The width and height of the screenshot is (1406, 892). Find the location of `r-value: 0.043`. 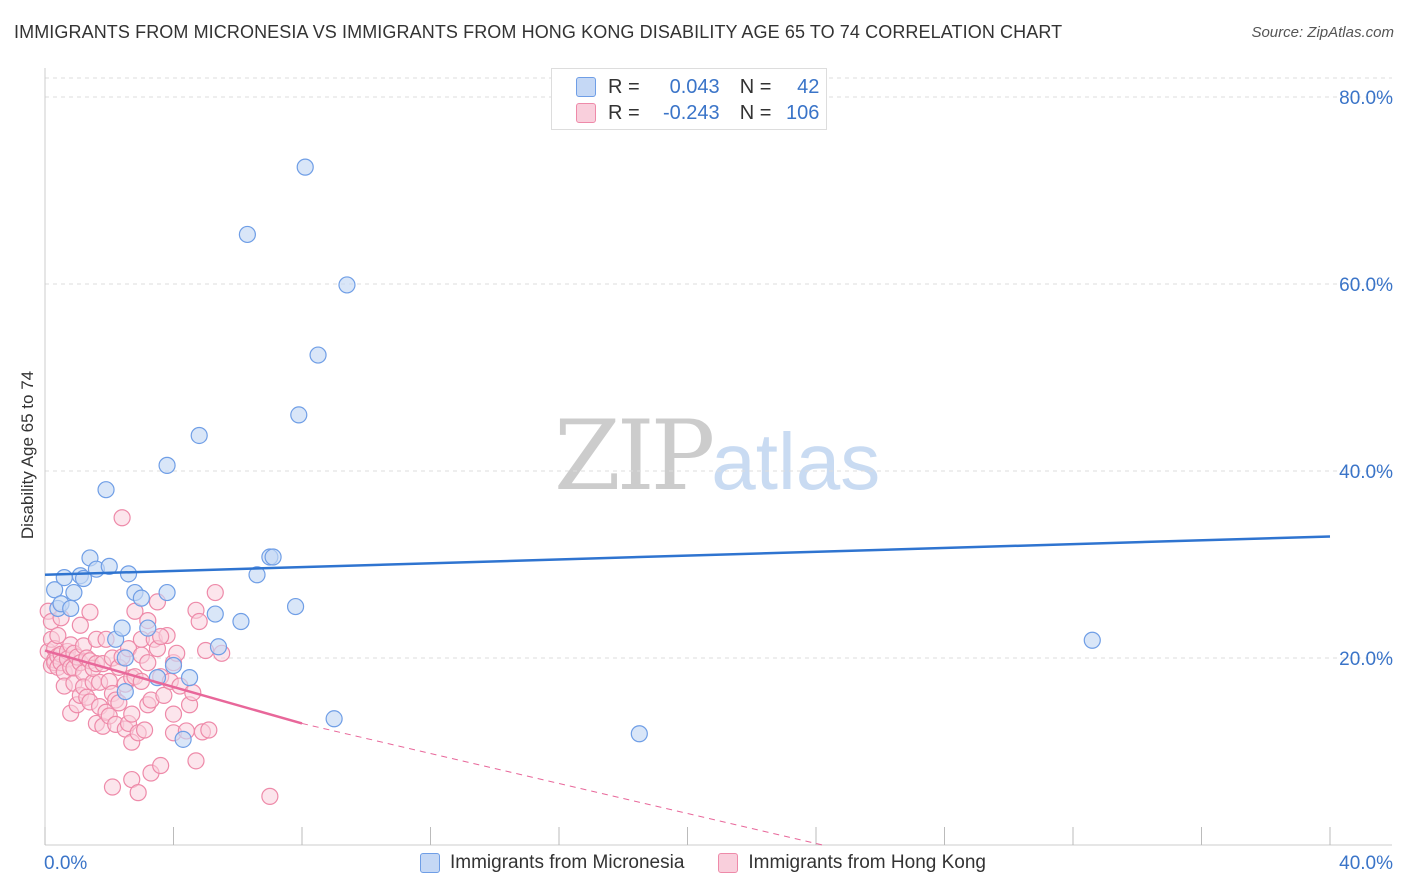

r-value: 0.043 is located at coordinates (694, 86).